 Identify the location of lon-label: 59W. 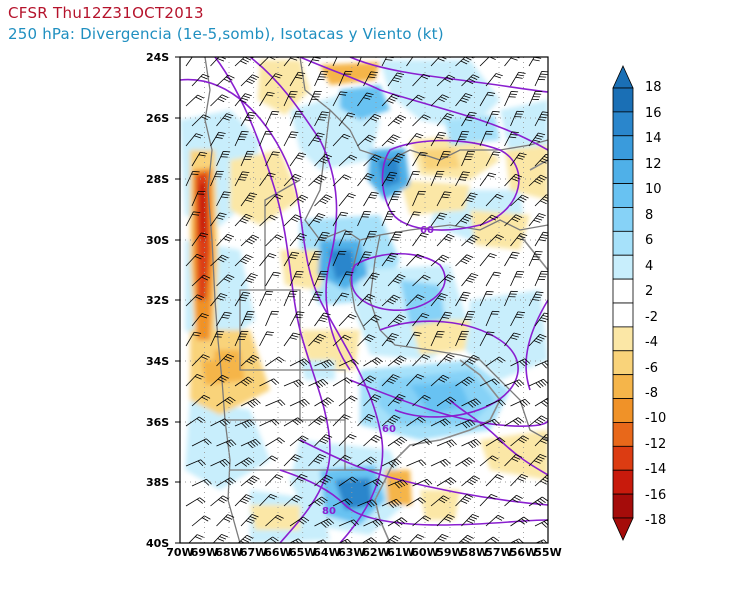
(450, 552).